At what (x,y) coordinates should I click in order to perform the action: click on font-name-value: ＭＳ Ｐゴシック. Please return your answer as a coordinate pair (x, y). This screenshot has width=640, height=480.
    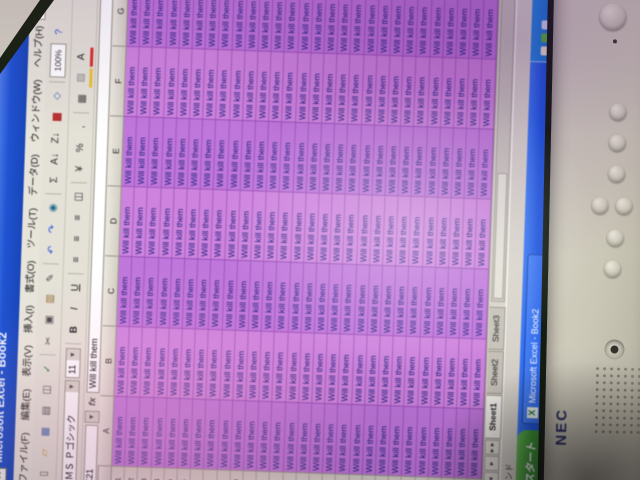
    Looking at the image, I should click on (70, 447).